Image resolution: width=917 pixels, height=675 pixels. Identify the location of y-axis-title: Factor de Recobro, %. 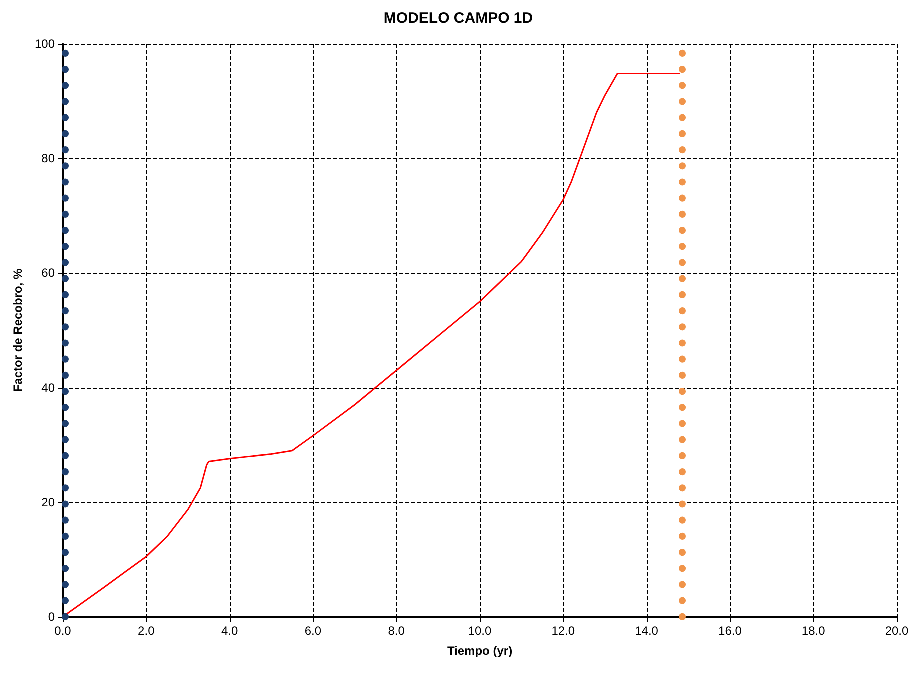
(18, 330).